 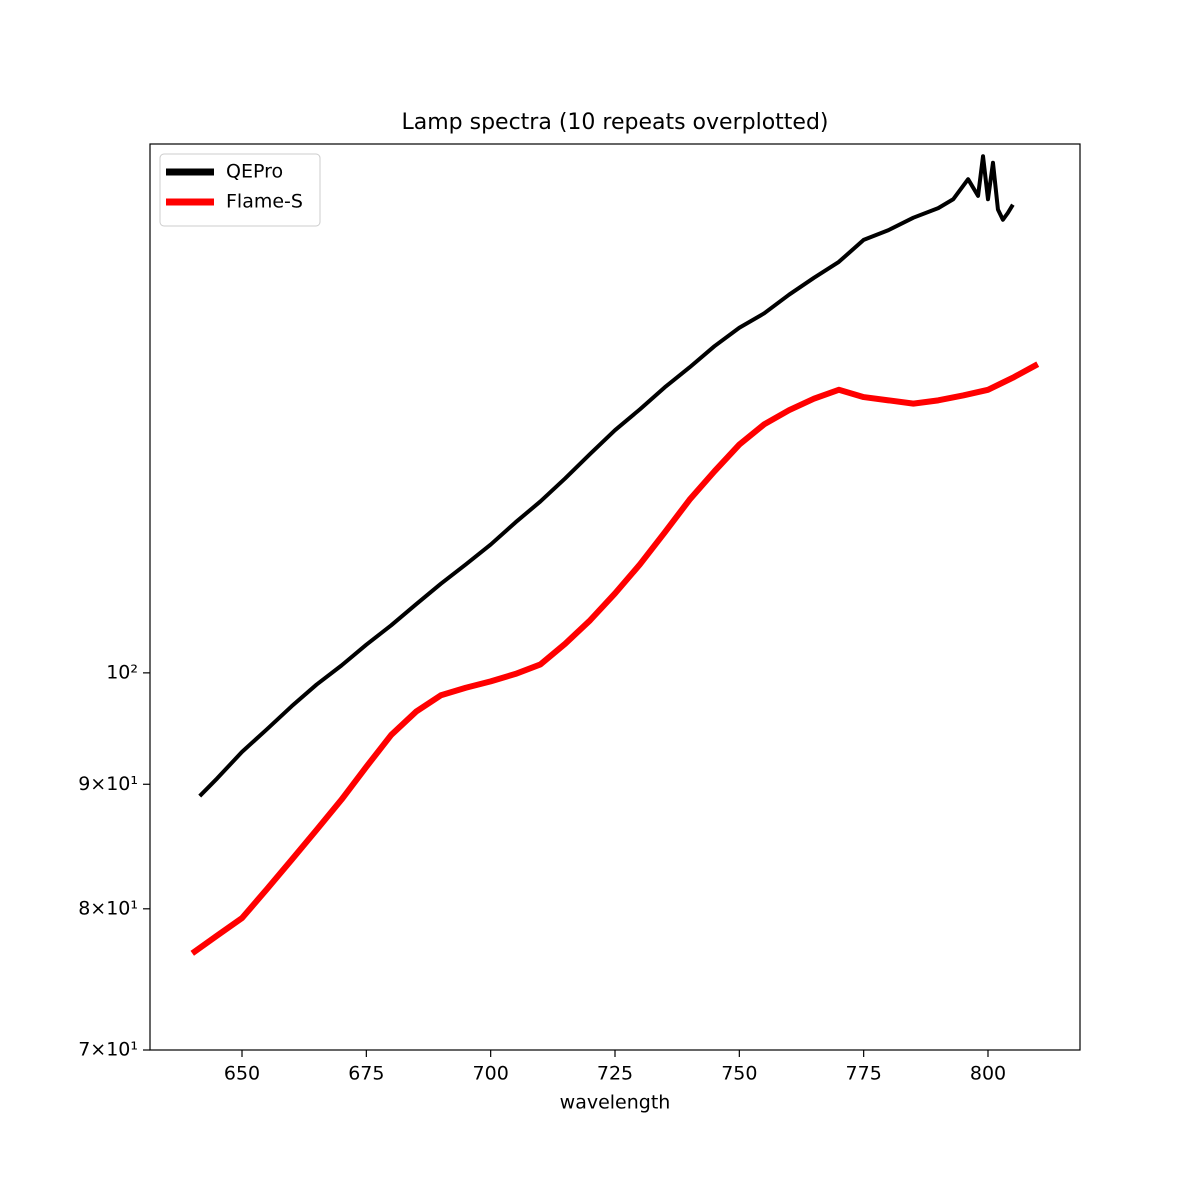 I want to click on chart-title: Lamp spectra (10 repeats overplotted), so click(x=615, y=122).